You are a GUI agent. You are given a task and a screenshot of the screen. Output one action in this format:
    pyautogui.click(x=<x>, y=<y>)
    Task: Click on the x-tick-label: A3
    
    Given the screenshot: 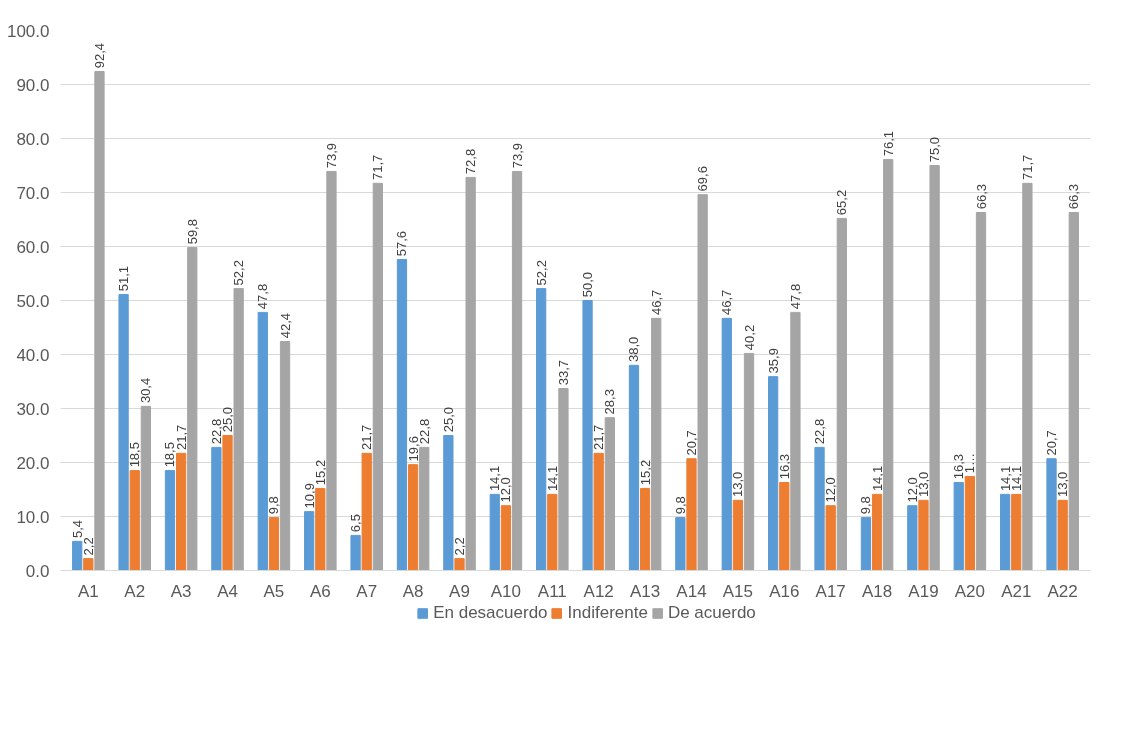 What is the action you would take?
    pyautogui.click(x=181, y=591)
    